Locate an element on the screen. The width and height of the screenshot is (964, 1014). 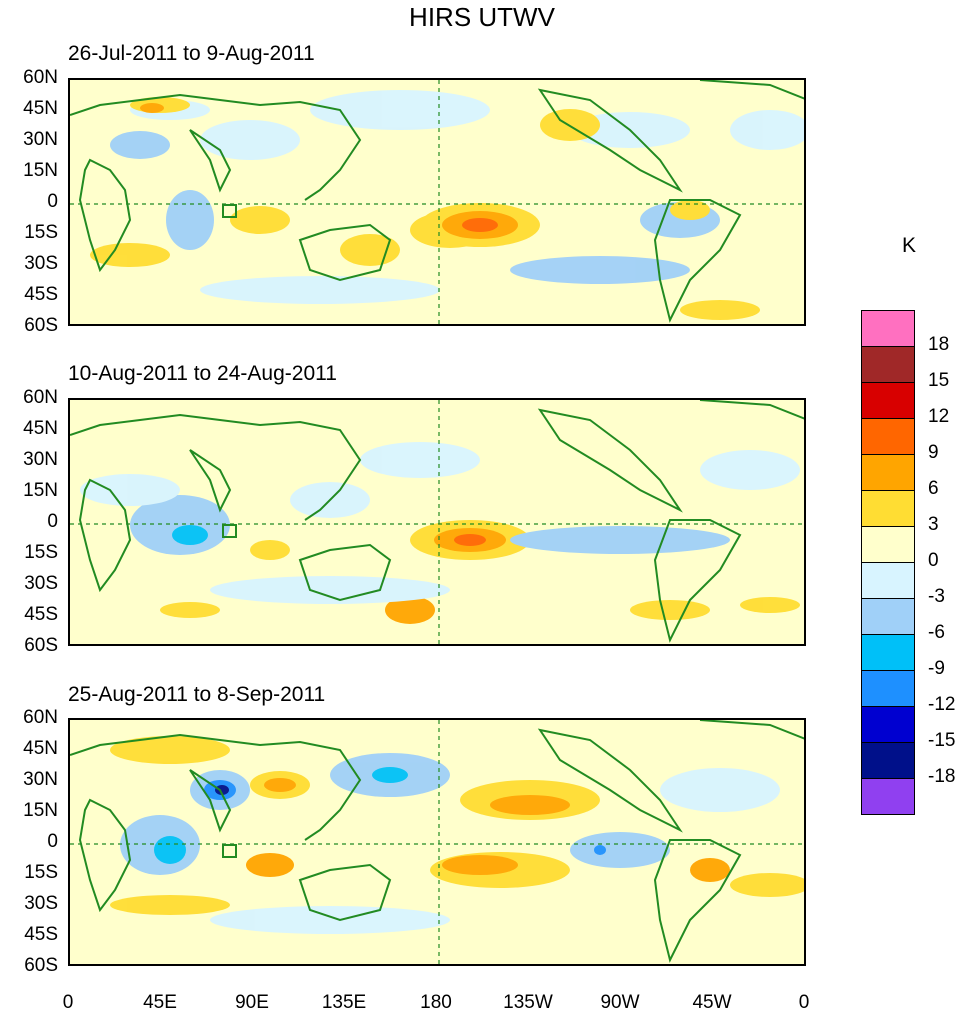
colorbar-tick-label: 3 is located at coordinates (933, 524).